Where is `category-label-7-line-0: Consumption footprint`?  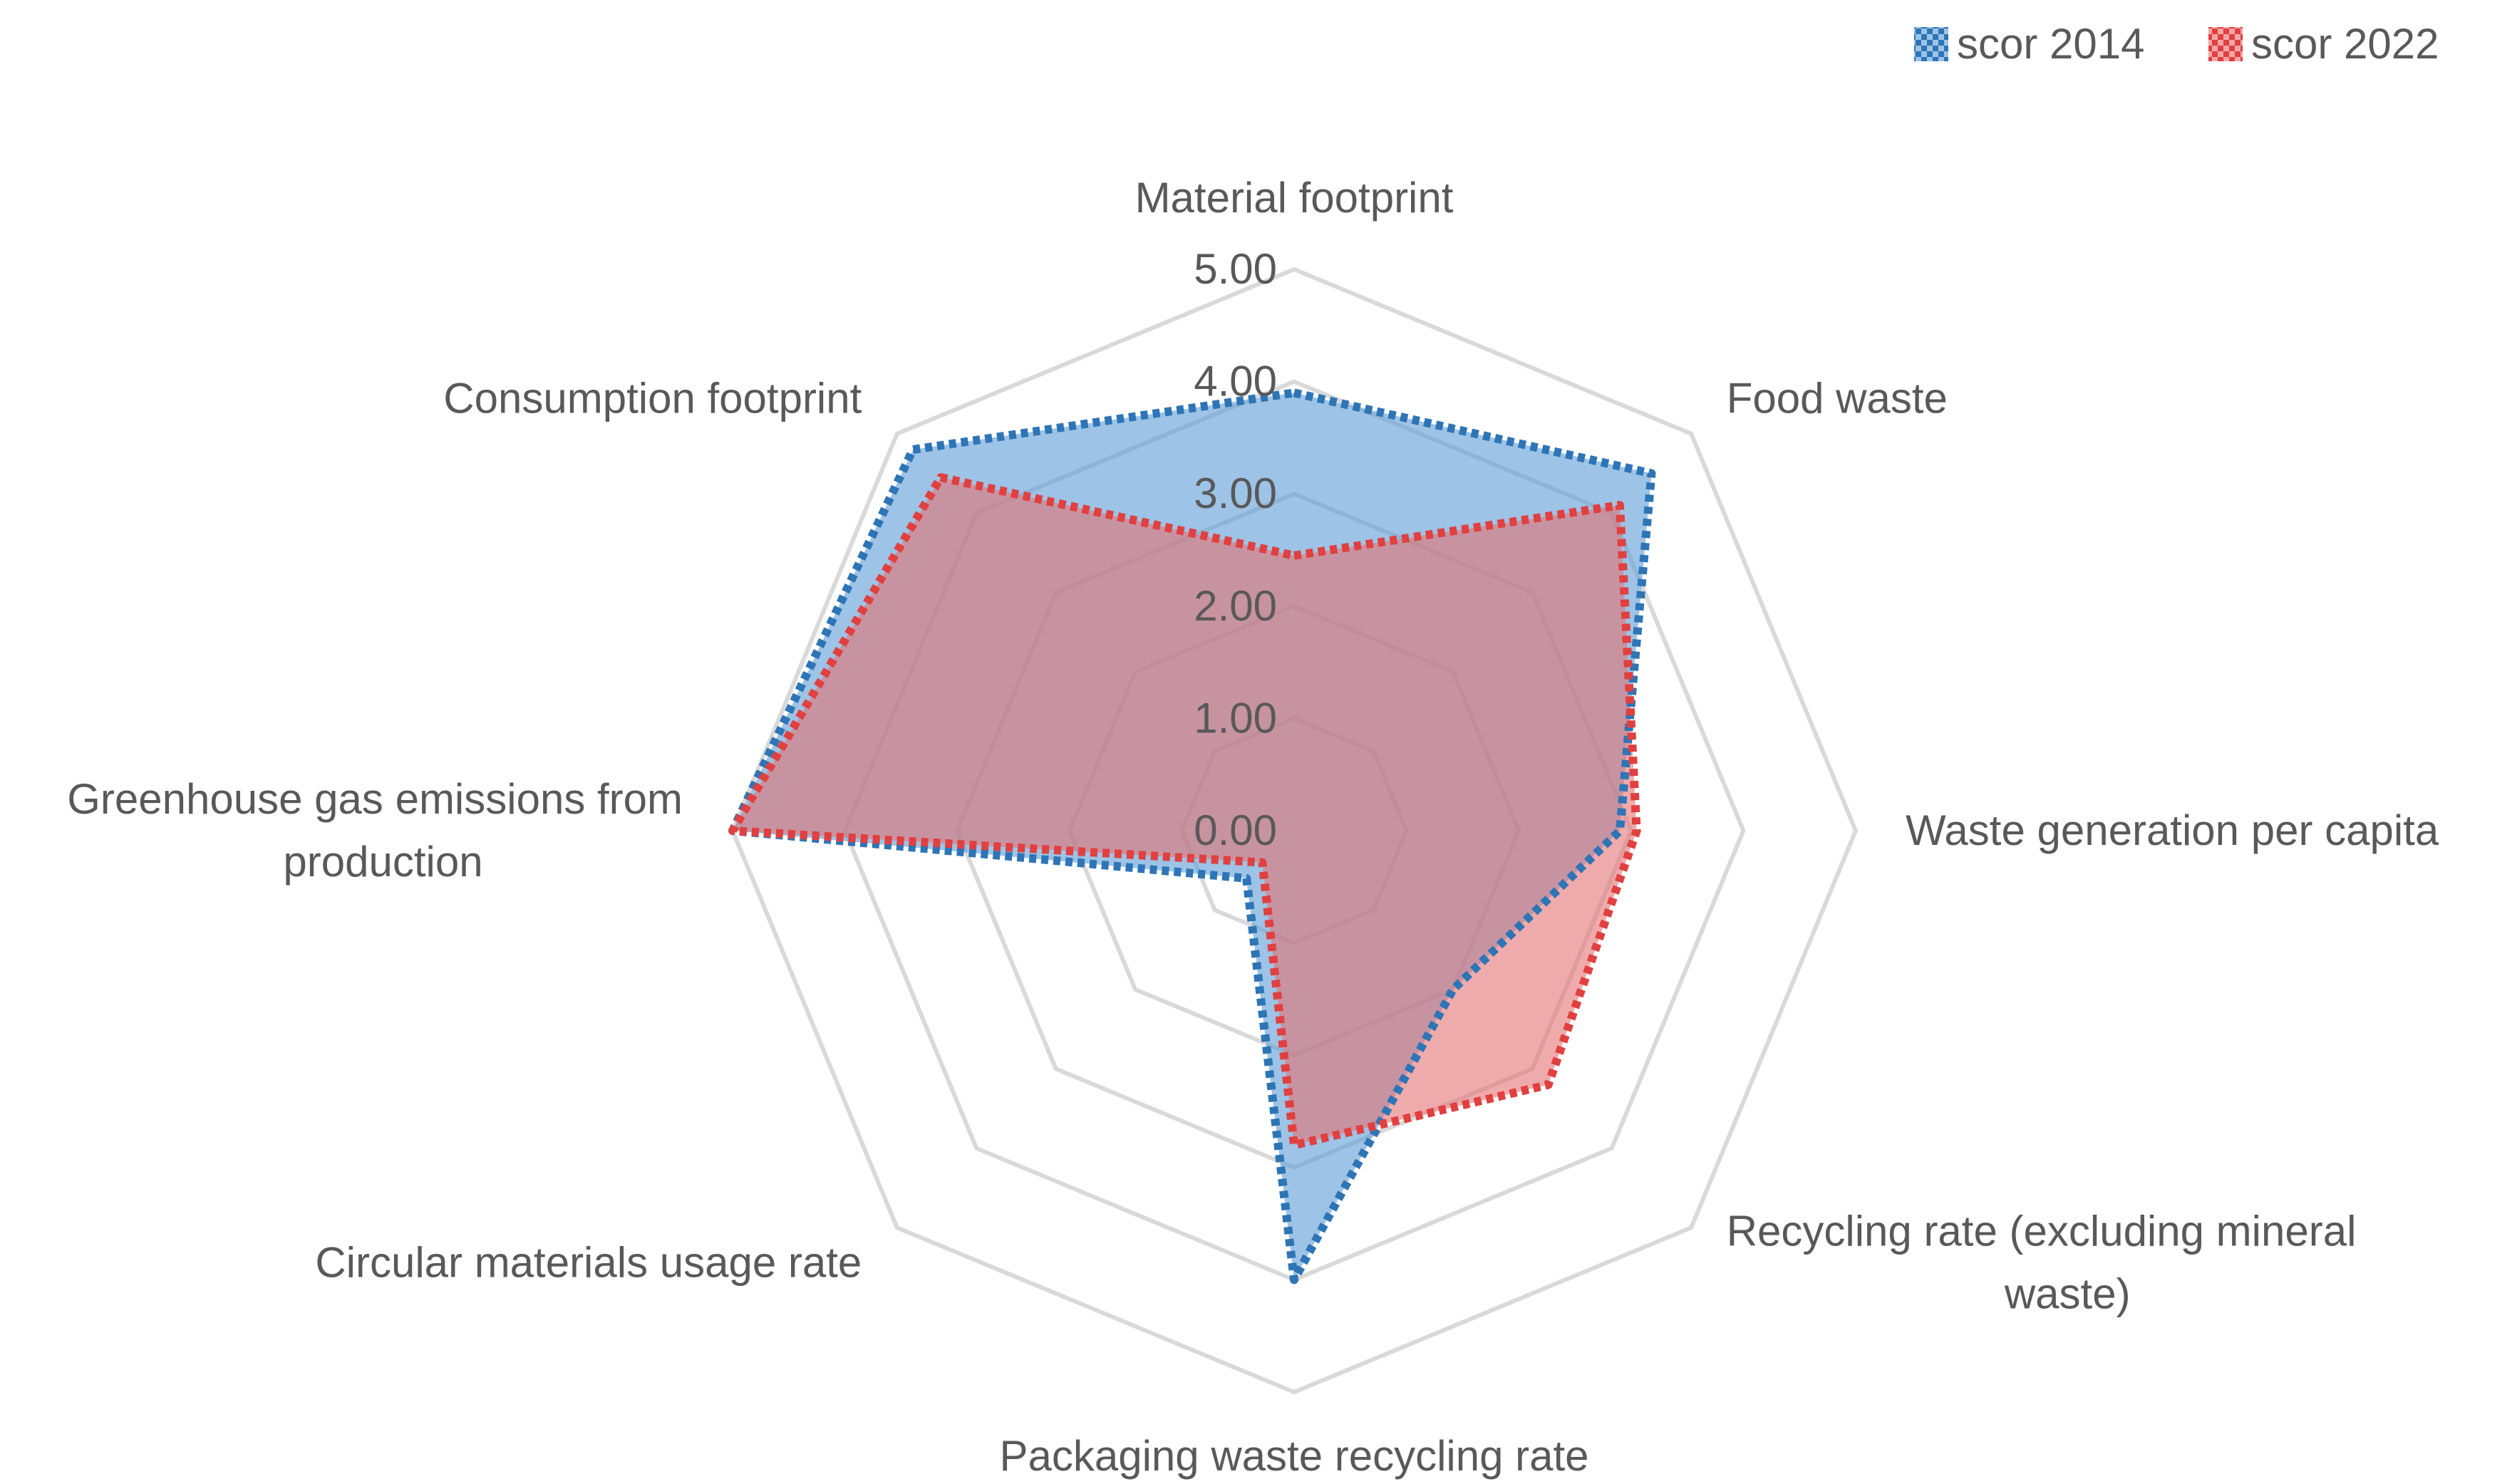
category-label-7-line-0: Consumption footprint is located at coordinates (652, 398).